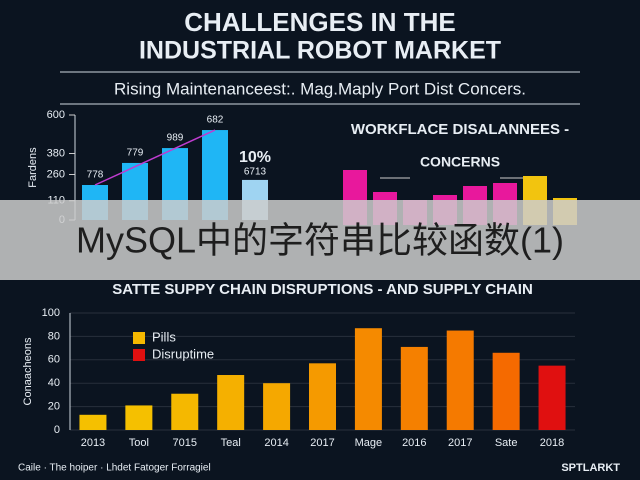 Image resolution: width=640 pixels, height=480 pixels. I want to click on annotation: 989, so click(175, 138).